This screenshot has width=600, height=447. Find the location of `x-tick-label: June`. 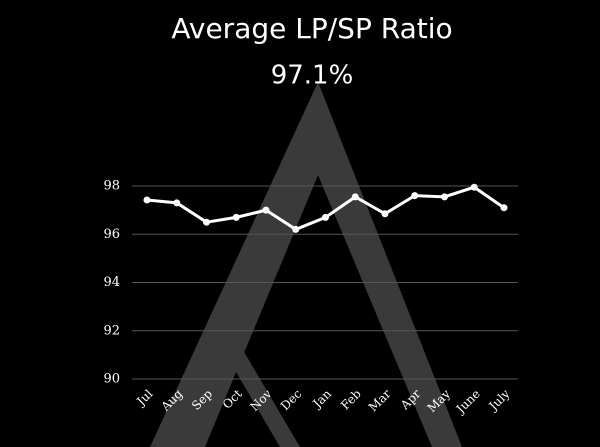

x-tick-label: June is located at coordinates (467, 402).